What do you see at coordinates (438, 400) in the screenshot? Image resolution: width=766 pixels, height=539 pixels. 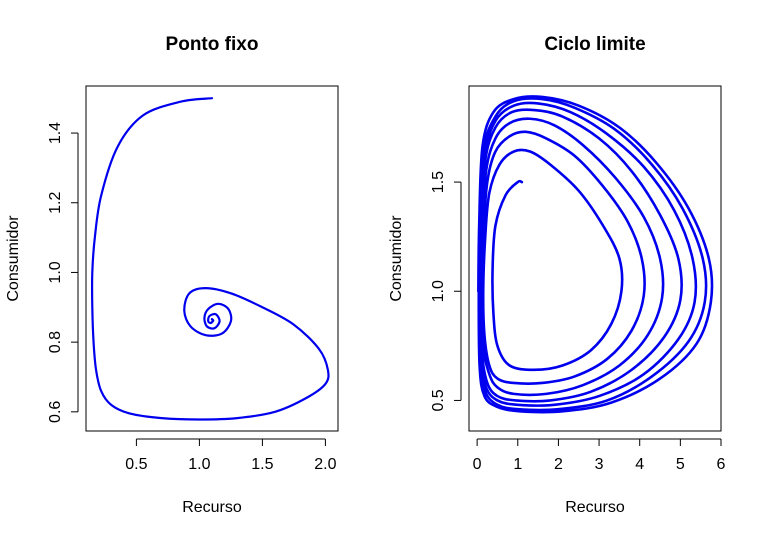 I see `y-tick-label: 0.5` at bounding box center [438, 400].